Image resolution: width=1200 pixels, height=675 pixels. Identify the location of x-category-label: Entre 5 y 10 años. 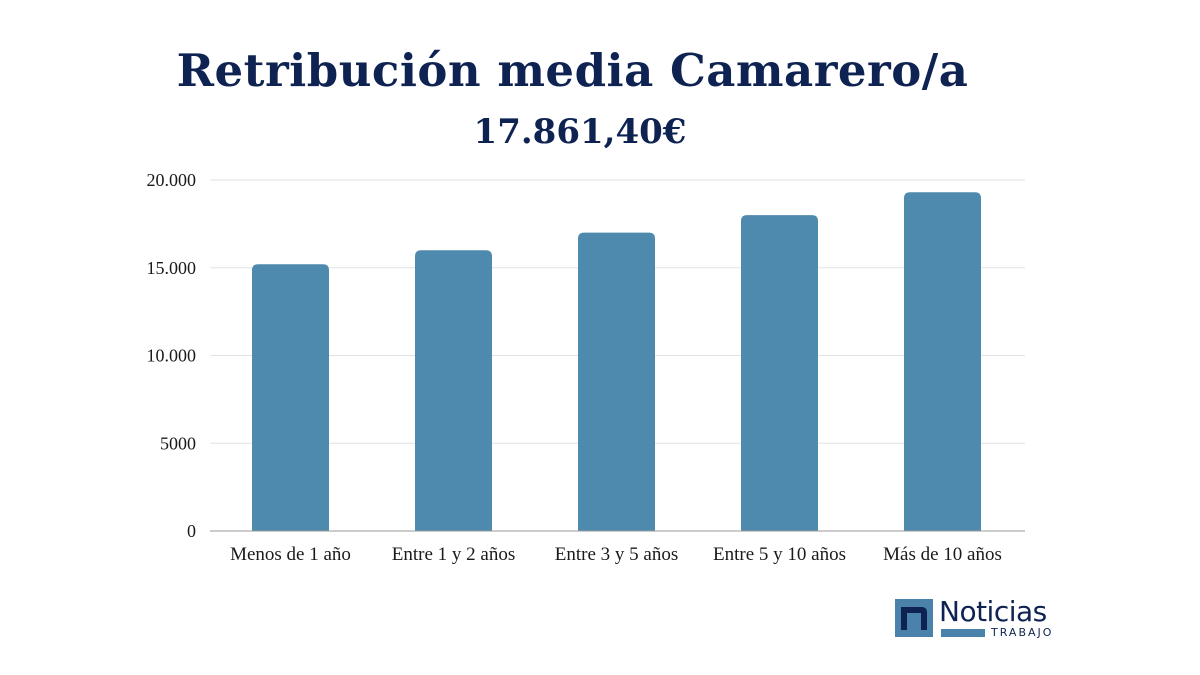
(779, 554).